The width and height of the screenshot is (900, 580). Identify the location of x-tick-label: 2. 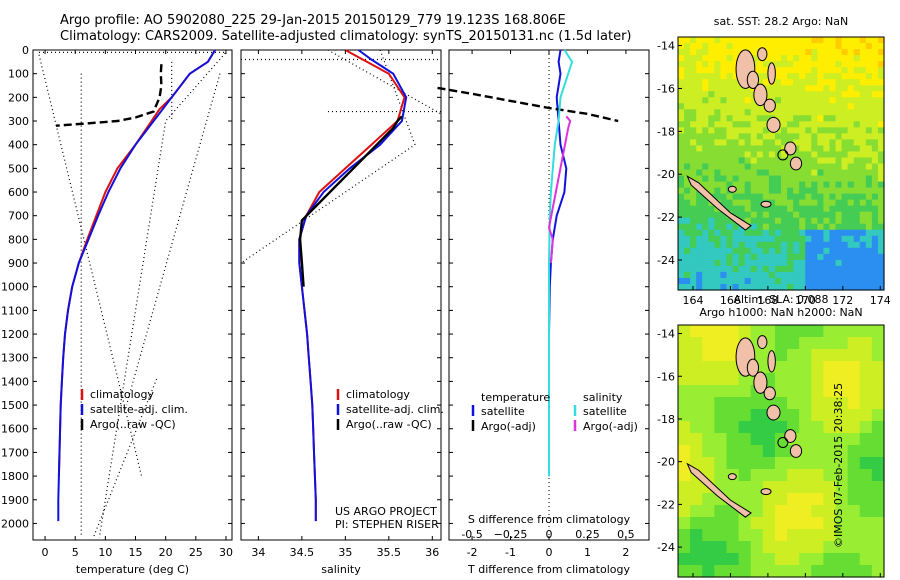
(625, 552).